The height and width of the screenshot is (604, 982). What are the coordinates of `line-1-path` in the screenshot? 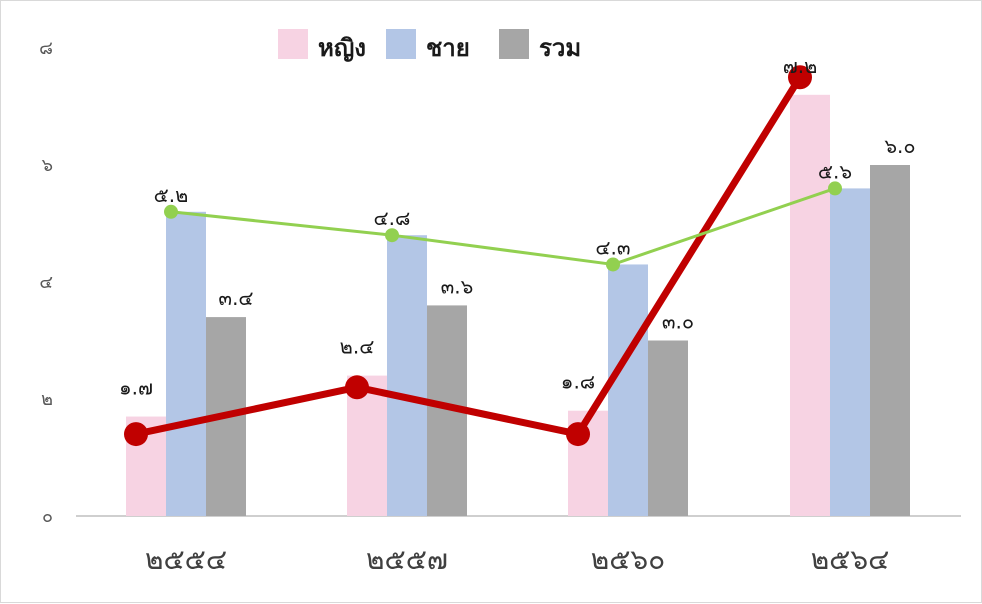 It's located at (503, 226).